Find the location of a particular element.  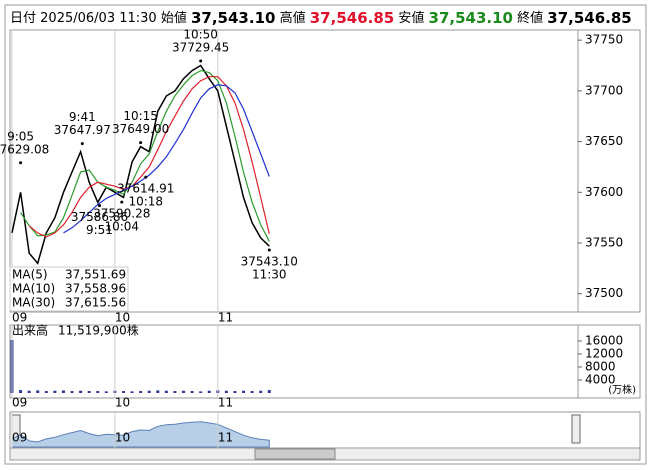

y-tick-label: 37600 is located at coordinates (604, 192).